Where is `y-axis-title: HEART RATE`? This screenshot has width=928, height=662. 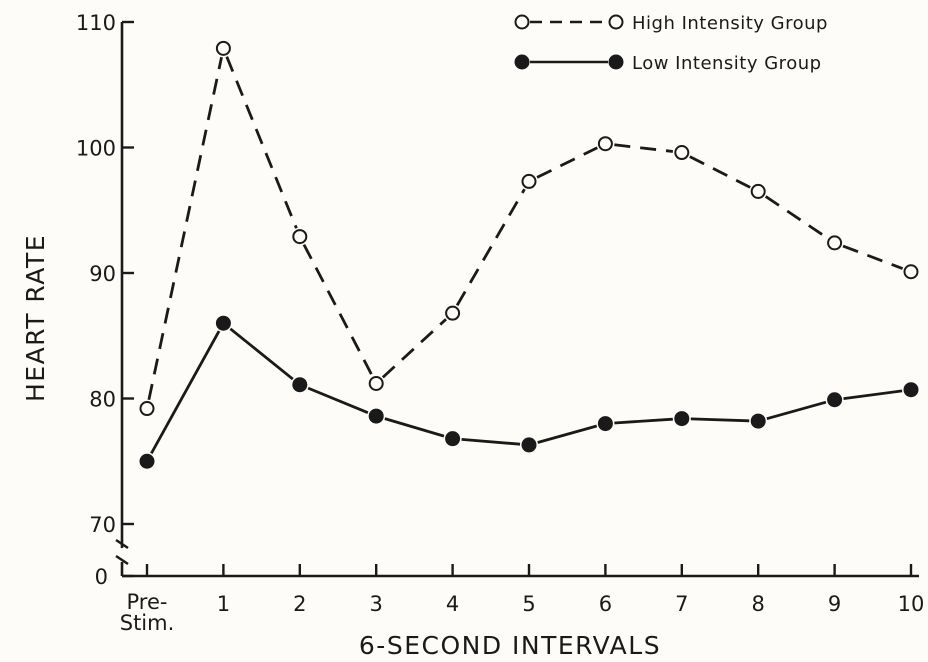 y-axis-title: HEART RATE is located at coordinates (35, 318).